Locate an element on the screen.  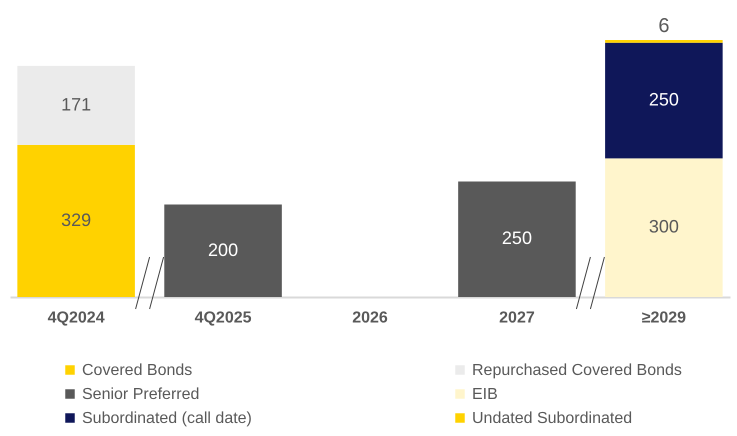
data-label: 300 is located at coordinates (663, 226).